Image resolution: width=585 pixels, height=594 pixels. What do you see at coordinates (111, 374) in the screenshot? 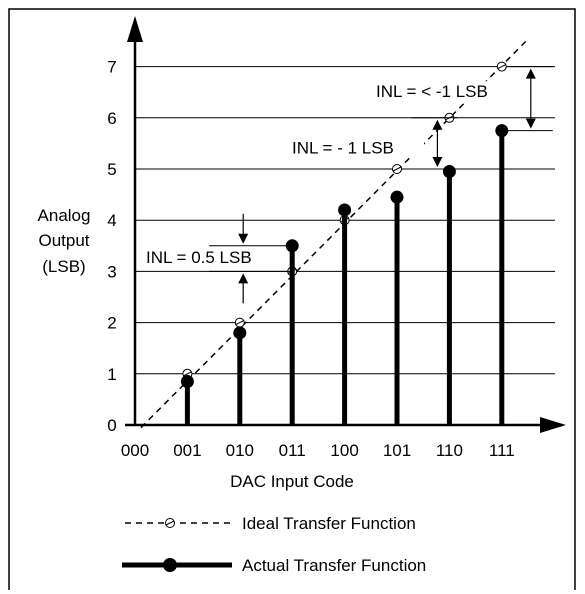
I see `y-tick-label: 1` at bounding box center [111, 374].